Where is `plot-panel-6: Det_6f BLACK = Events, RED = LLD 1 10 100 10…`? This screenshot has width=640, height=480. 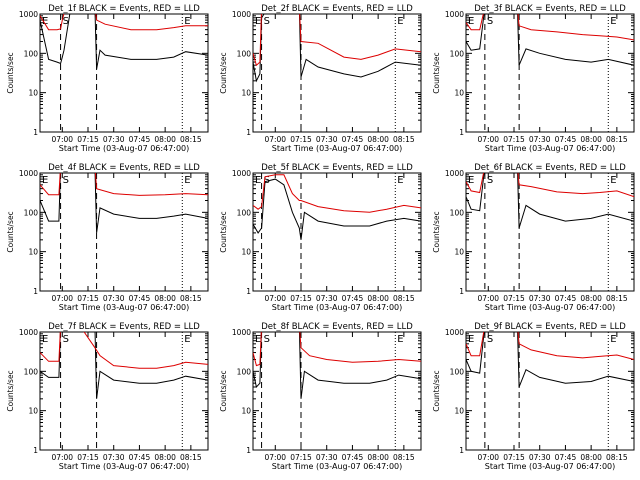
plot-panel-6: Det_6f BLACK = Events, RED = LLD 1 10 100 10… is located at coordinates (533, 237).